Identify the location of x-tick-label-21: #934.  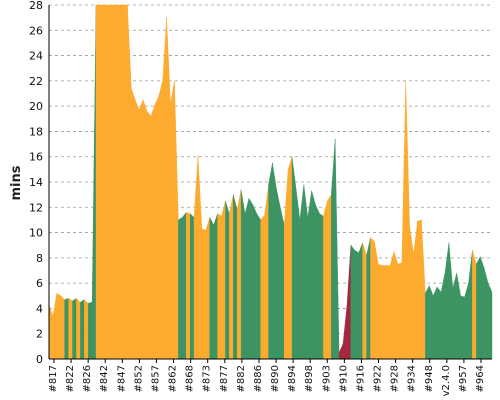
(412, 378).